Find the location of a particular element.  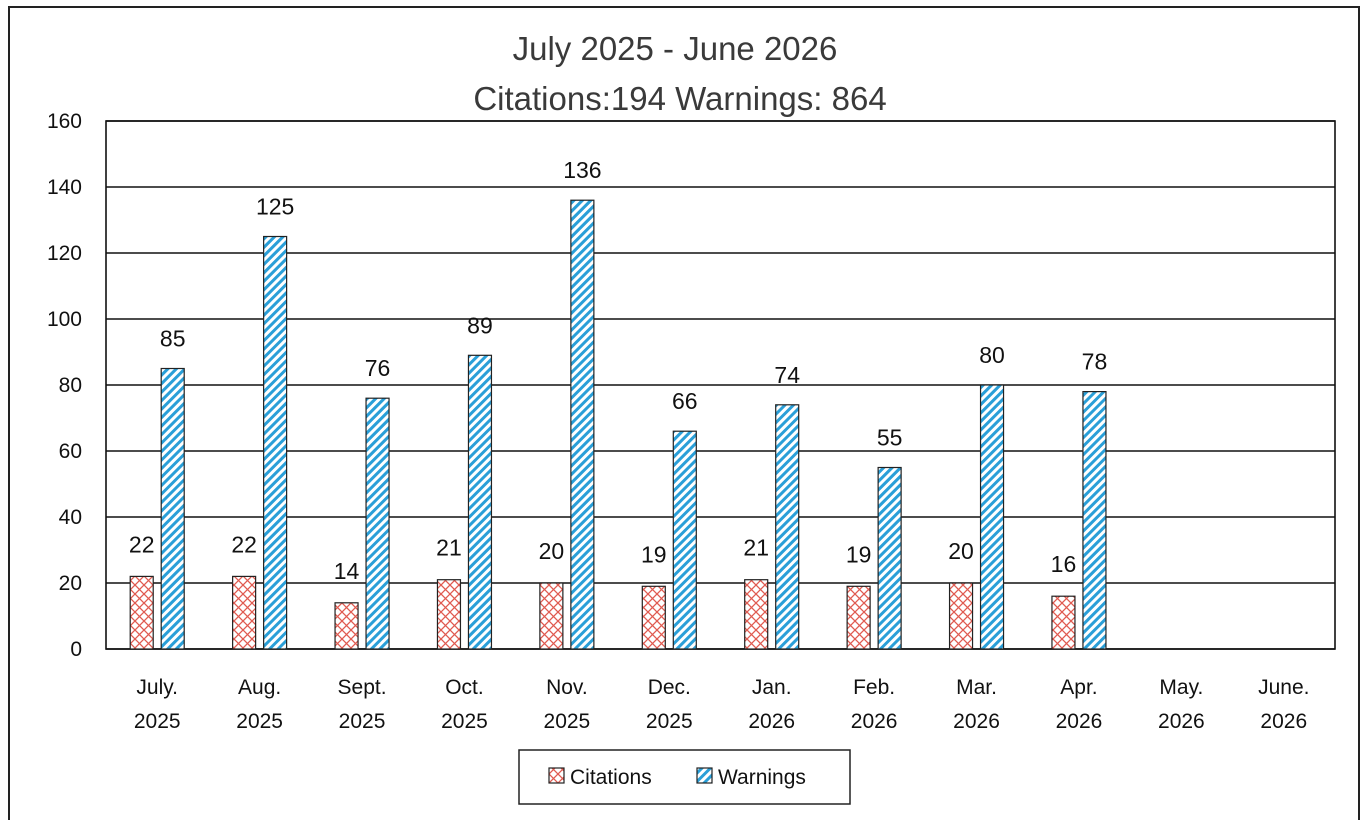

x-tick-label-month: Sept. is located at coordinates (362, 687).